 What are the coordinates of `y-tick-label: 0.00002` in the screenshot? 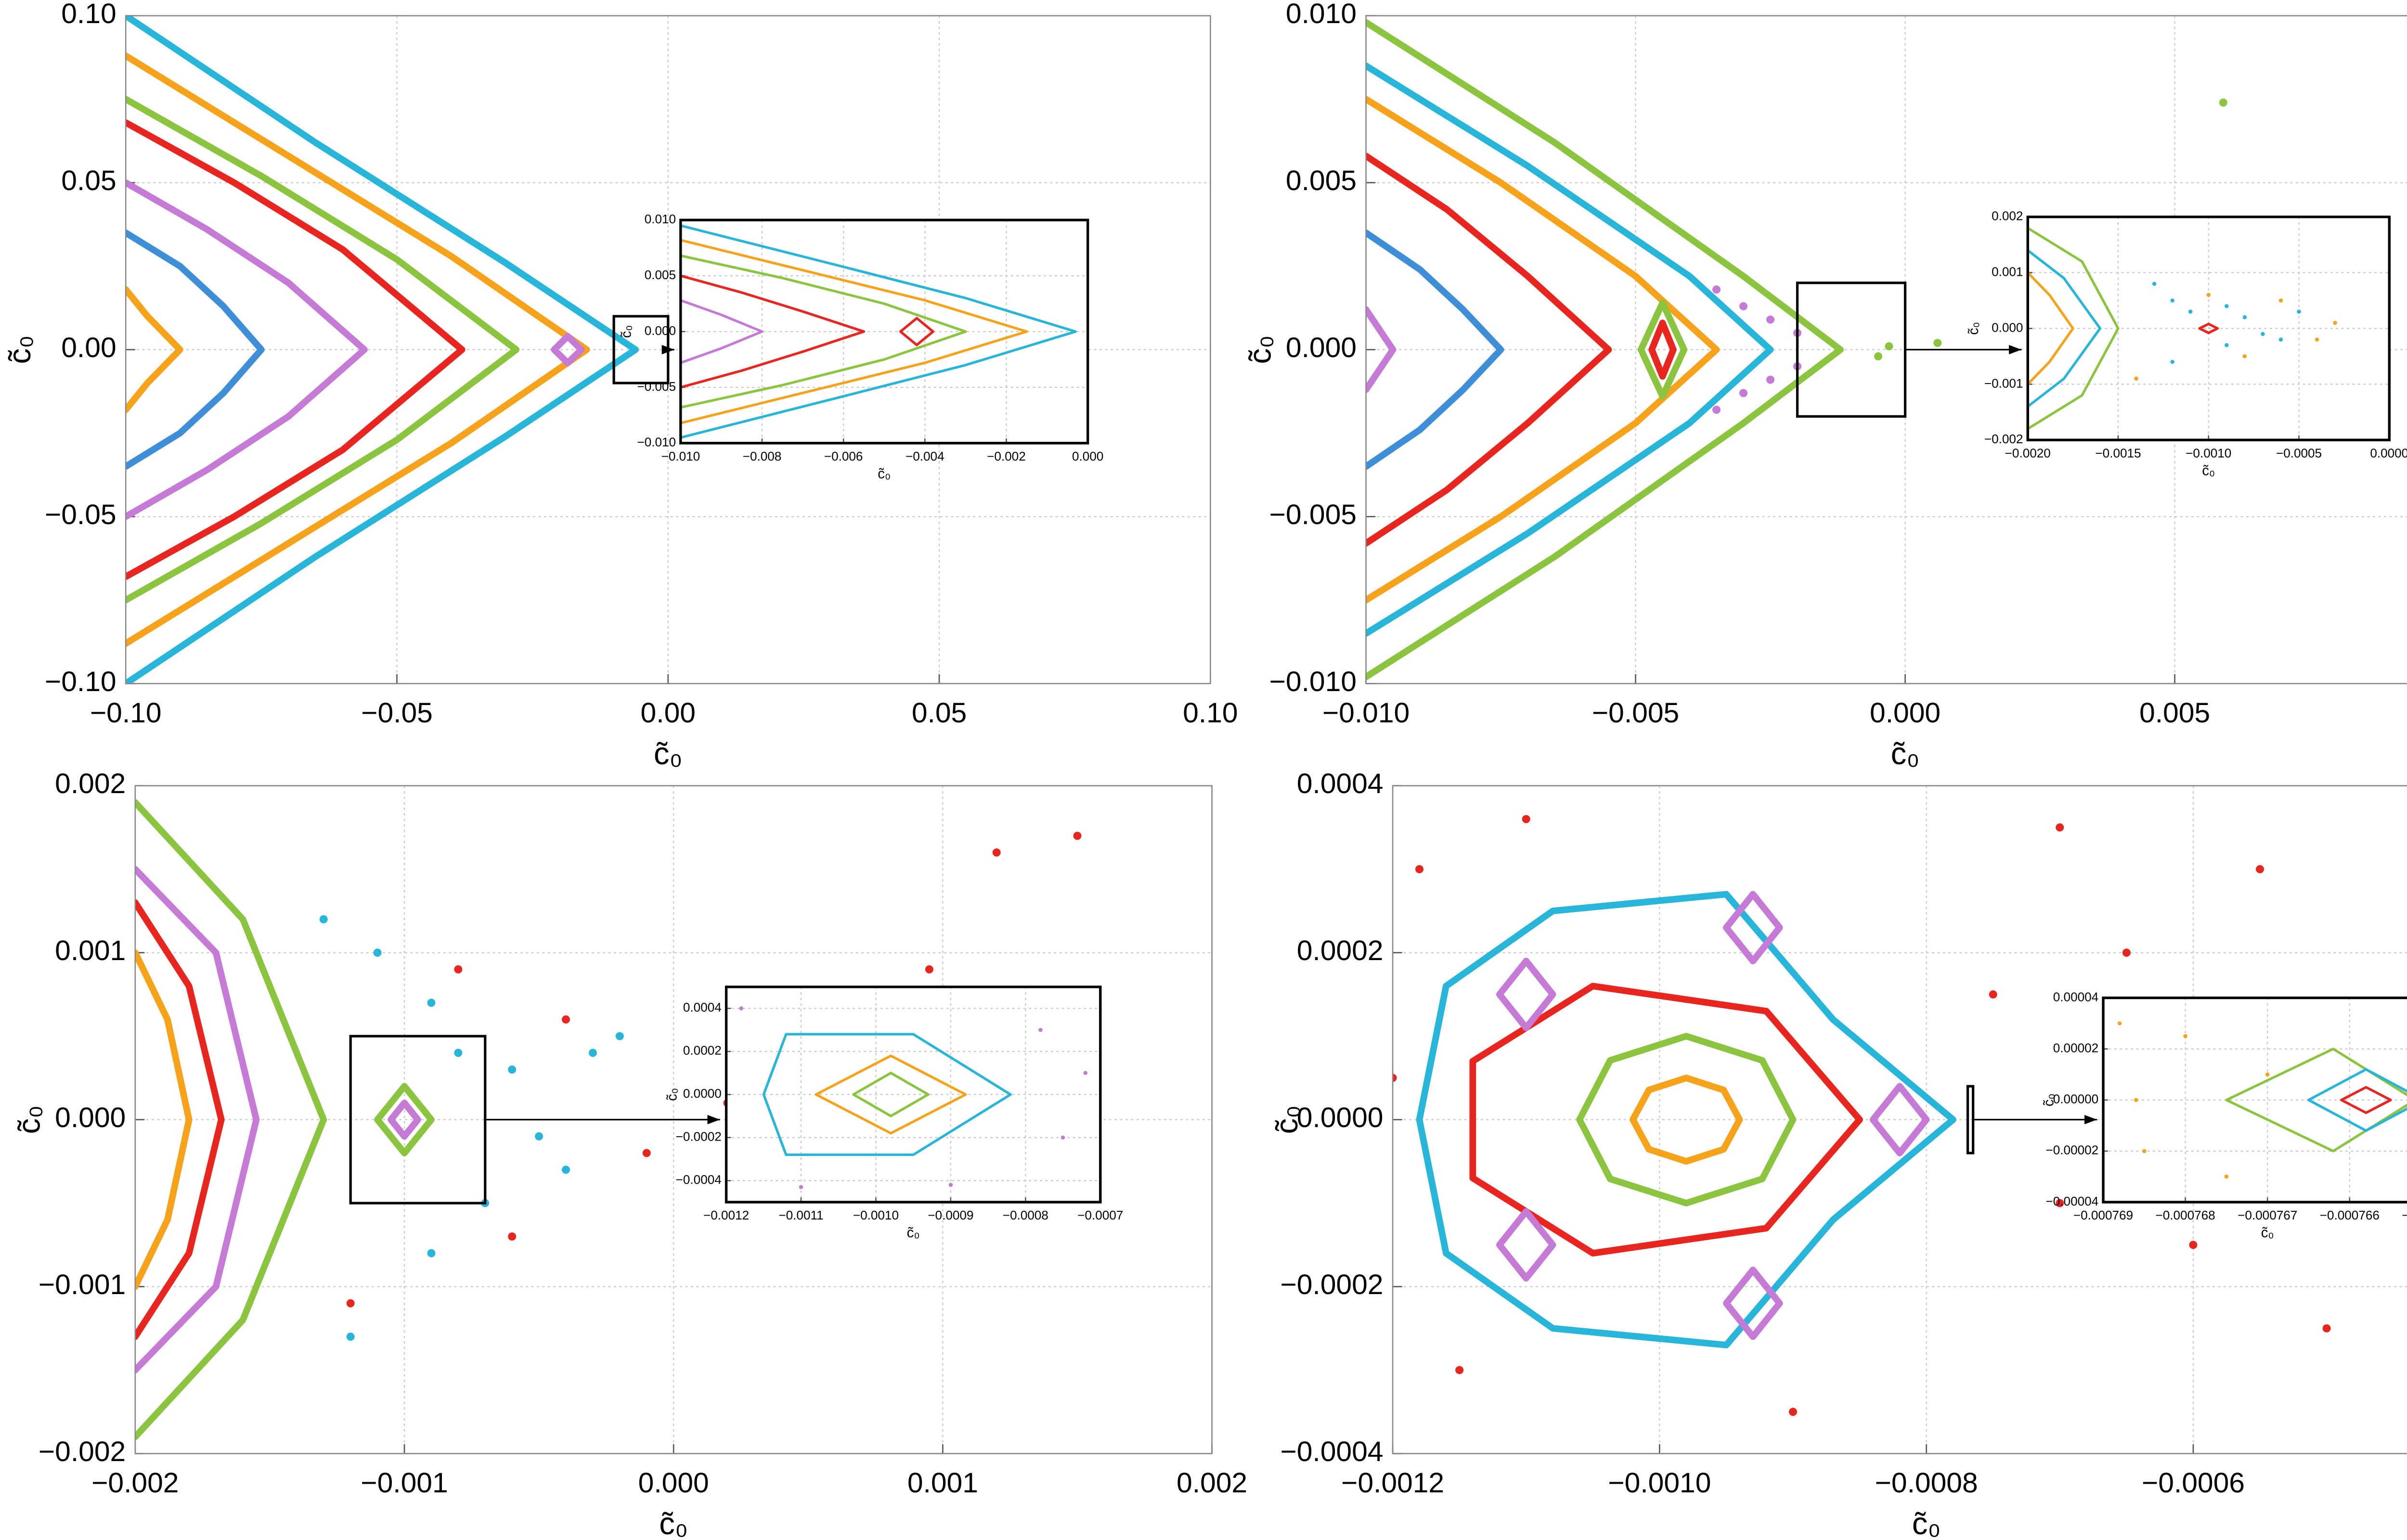 It's located at (2075, 1047).